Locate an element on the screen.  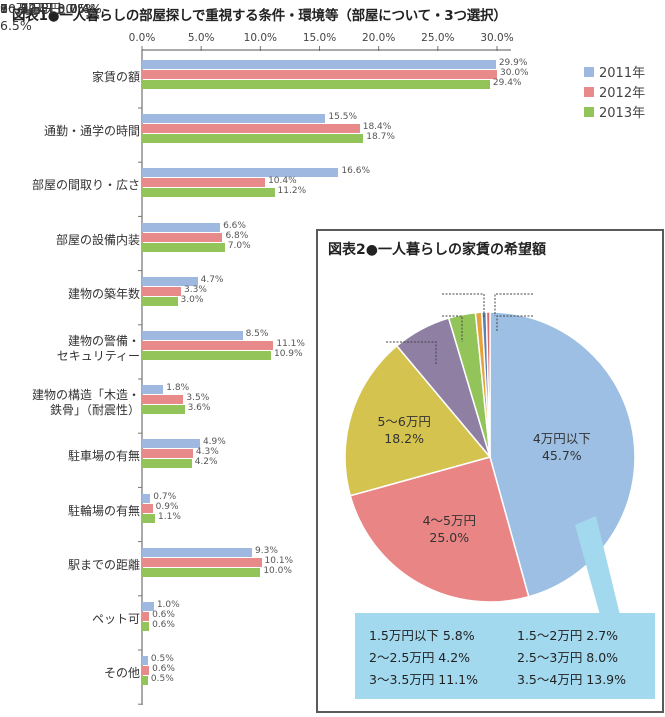
data-label: 18.7% is located at coordinates (380, 137).